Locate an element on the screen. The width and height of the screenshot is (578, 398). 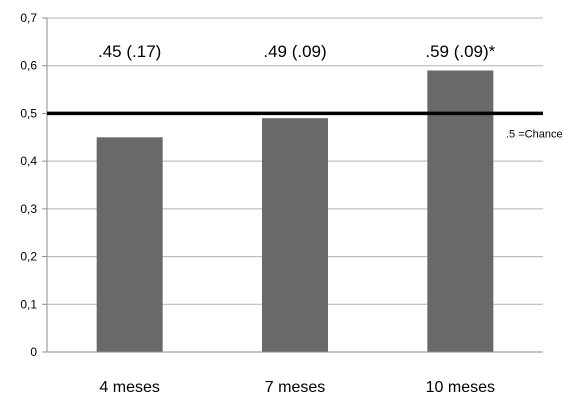
y-tick-label: 0,4 is located at coordinates (28, 161).